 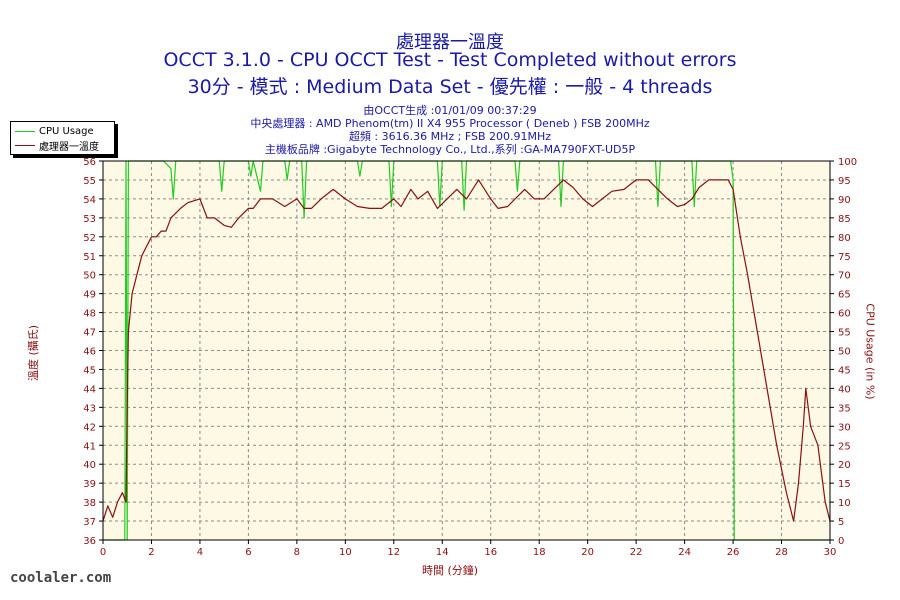 What do you see at coordinates (844, 181) in the screenshot?
I see `y2-tick-label: 95` at bounding box center [844, 181].